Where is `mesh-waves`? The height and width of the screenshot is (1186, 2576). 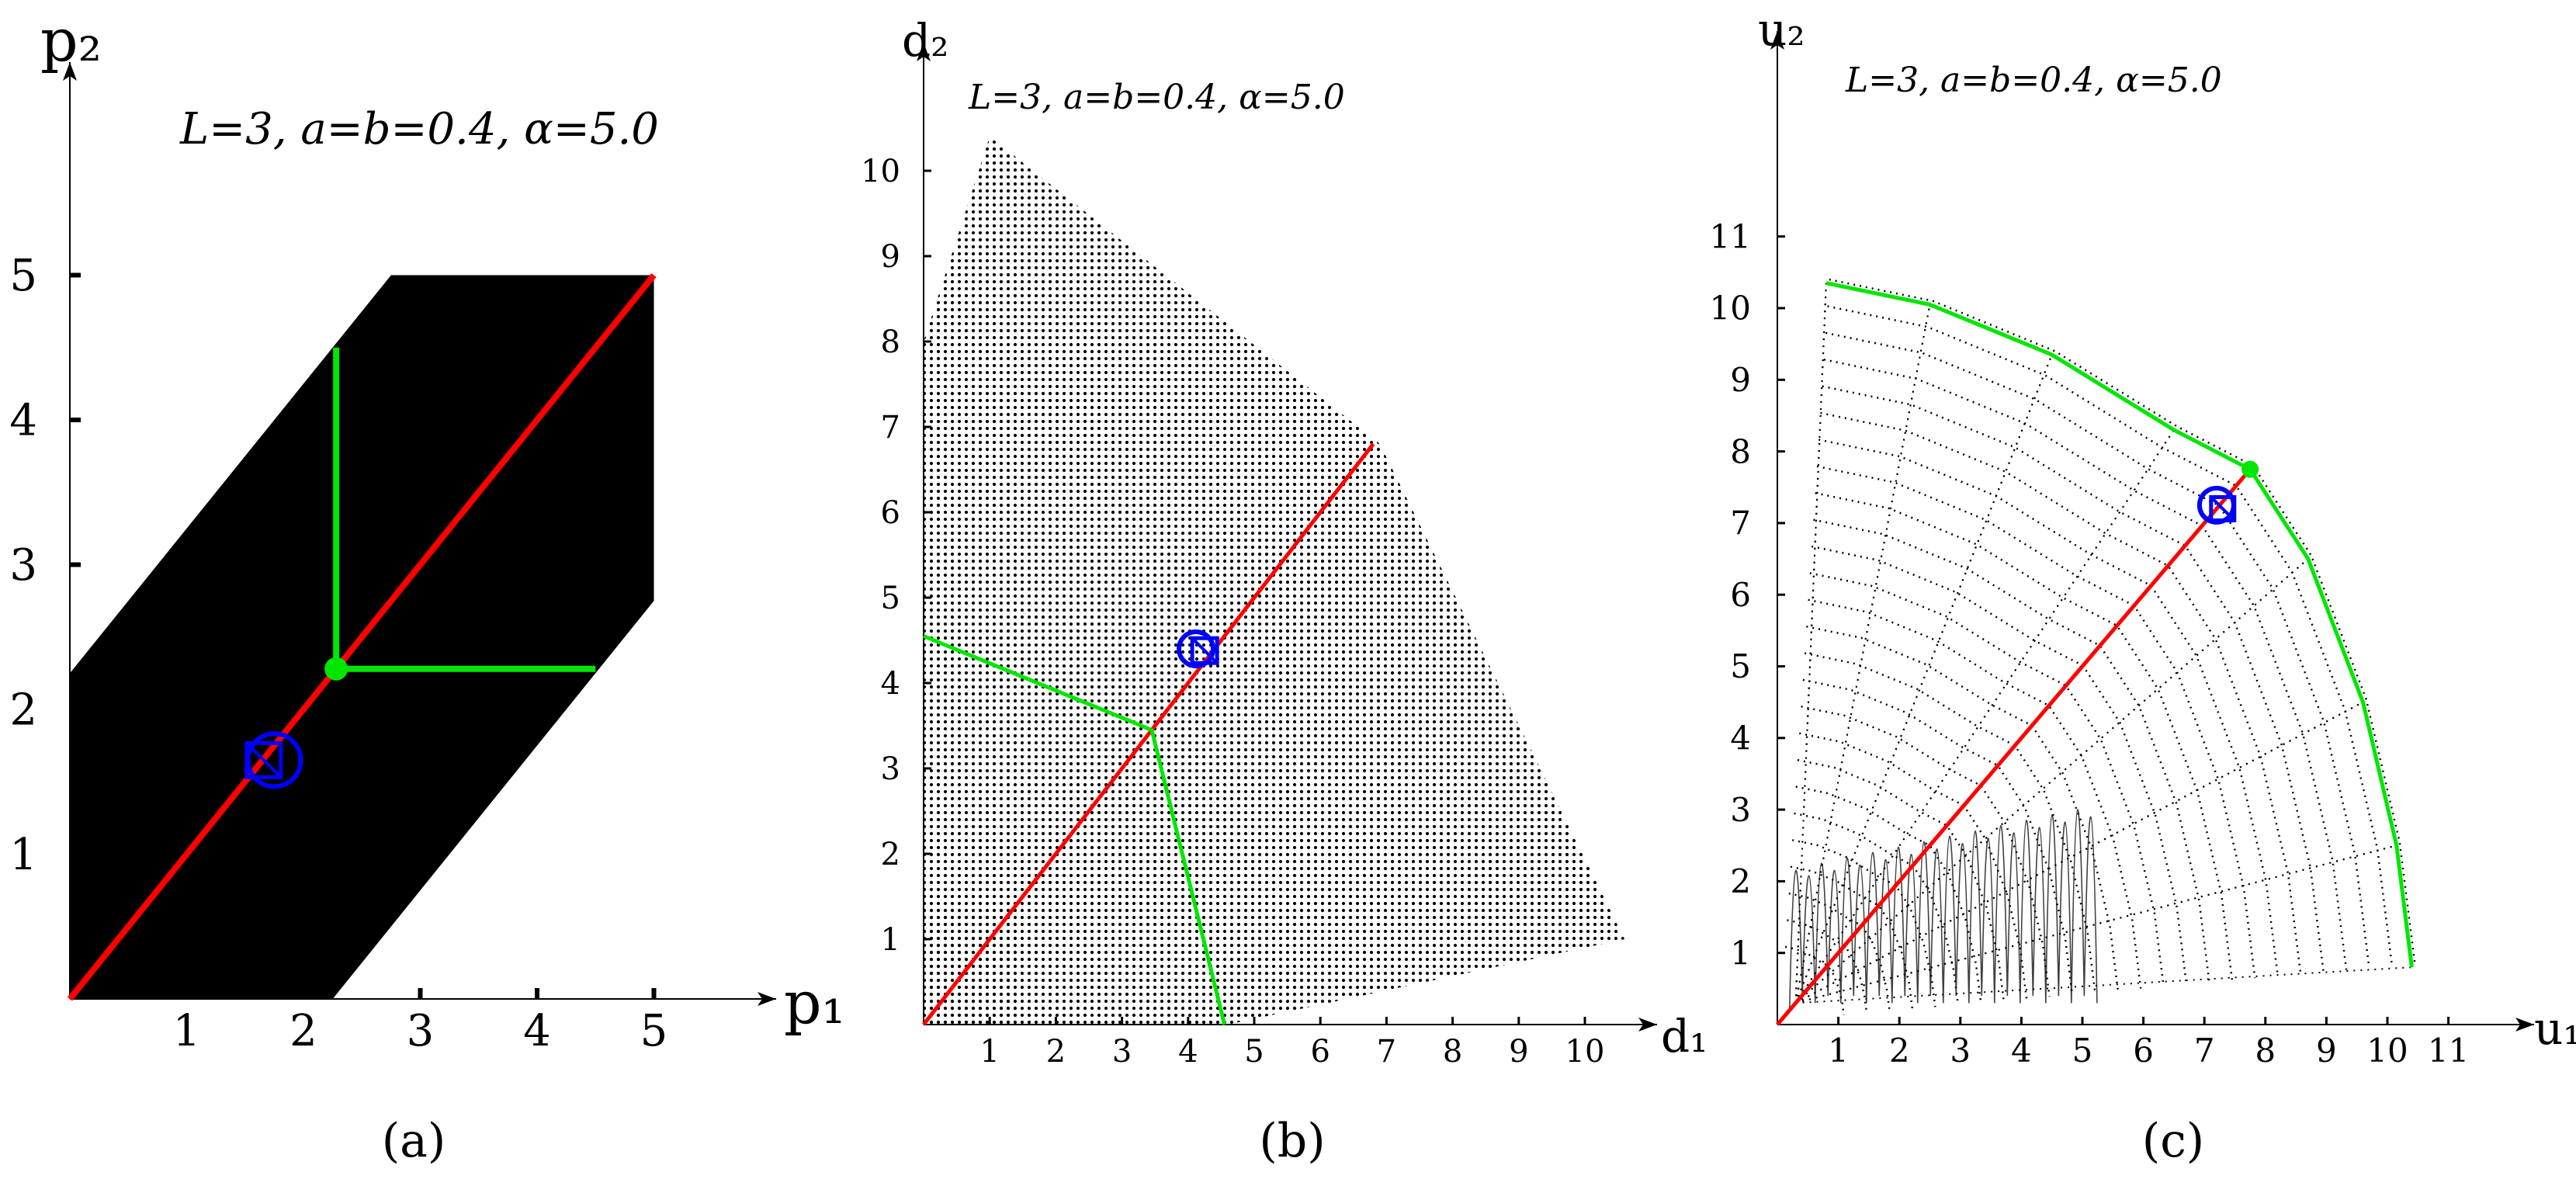
mesh-waves is located at coordinates (1943, 910).